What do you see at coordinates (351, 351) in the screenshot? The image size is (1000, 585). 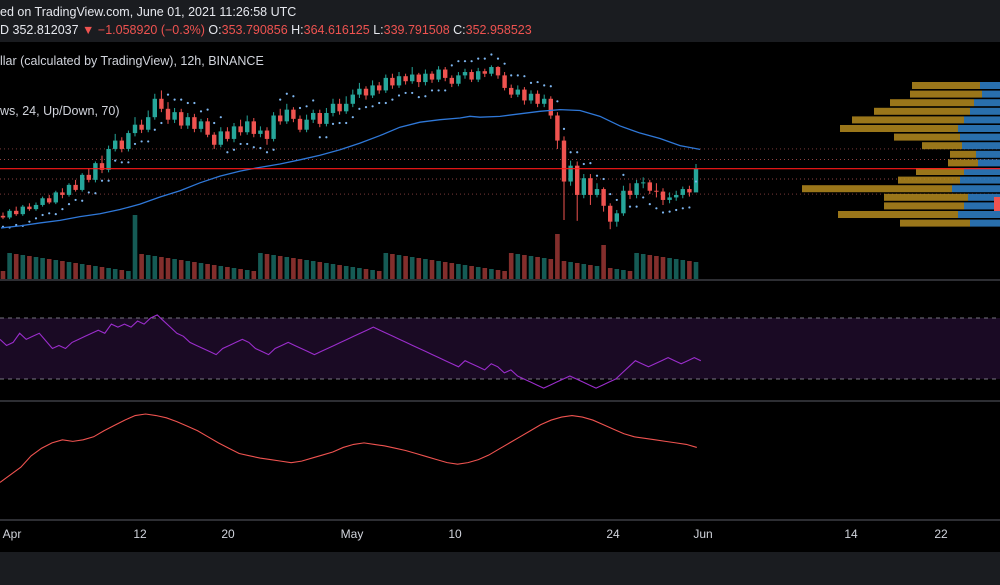 I see `rsi-line` at bounding box center [351, 351].